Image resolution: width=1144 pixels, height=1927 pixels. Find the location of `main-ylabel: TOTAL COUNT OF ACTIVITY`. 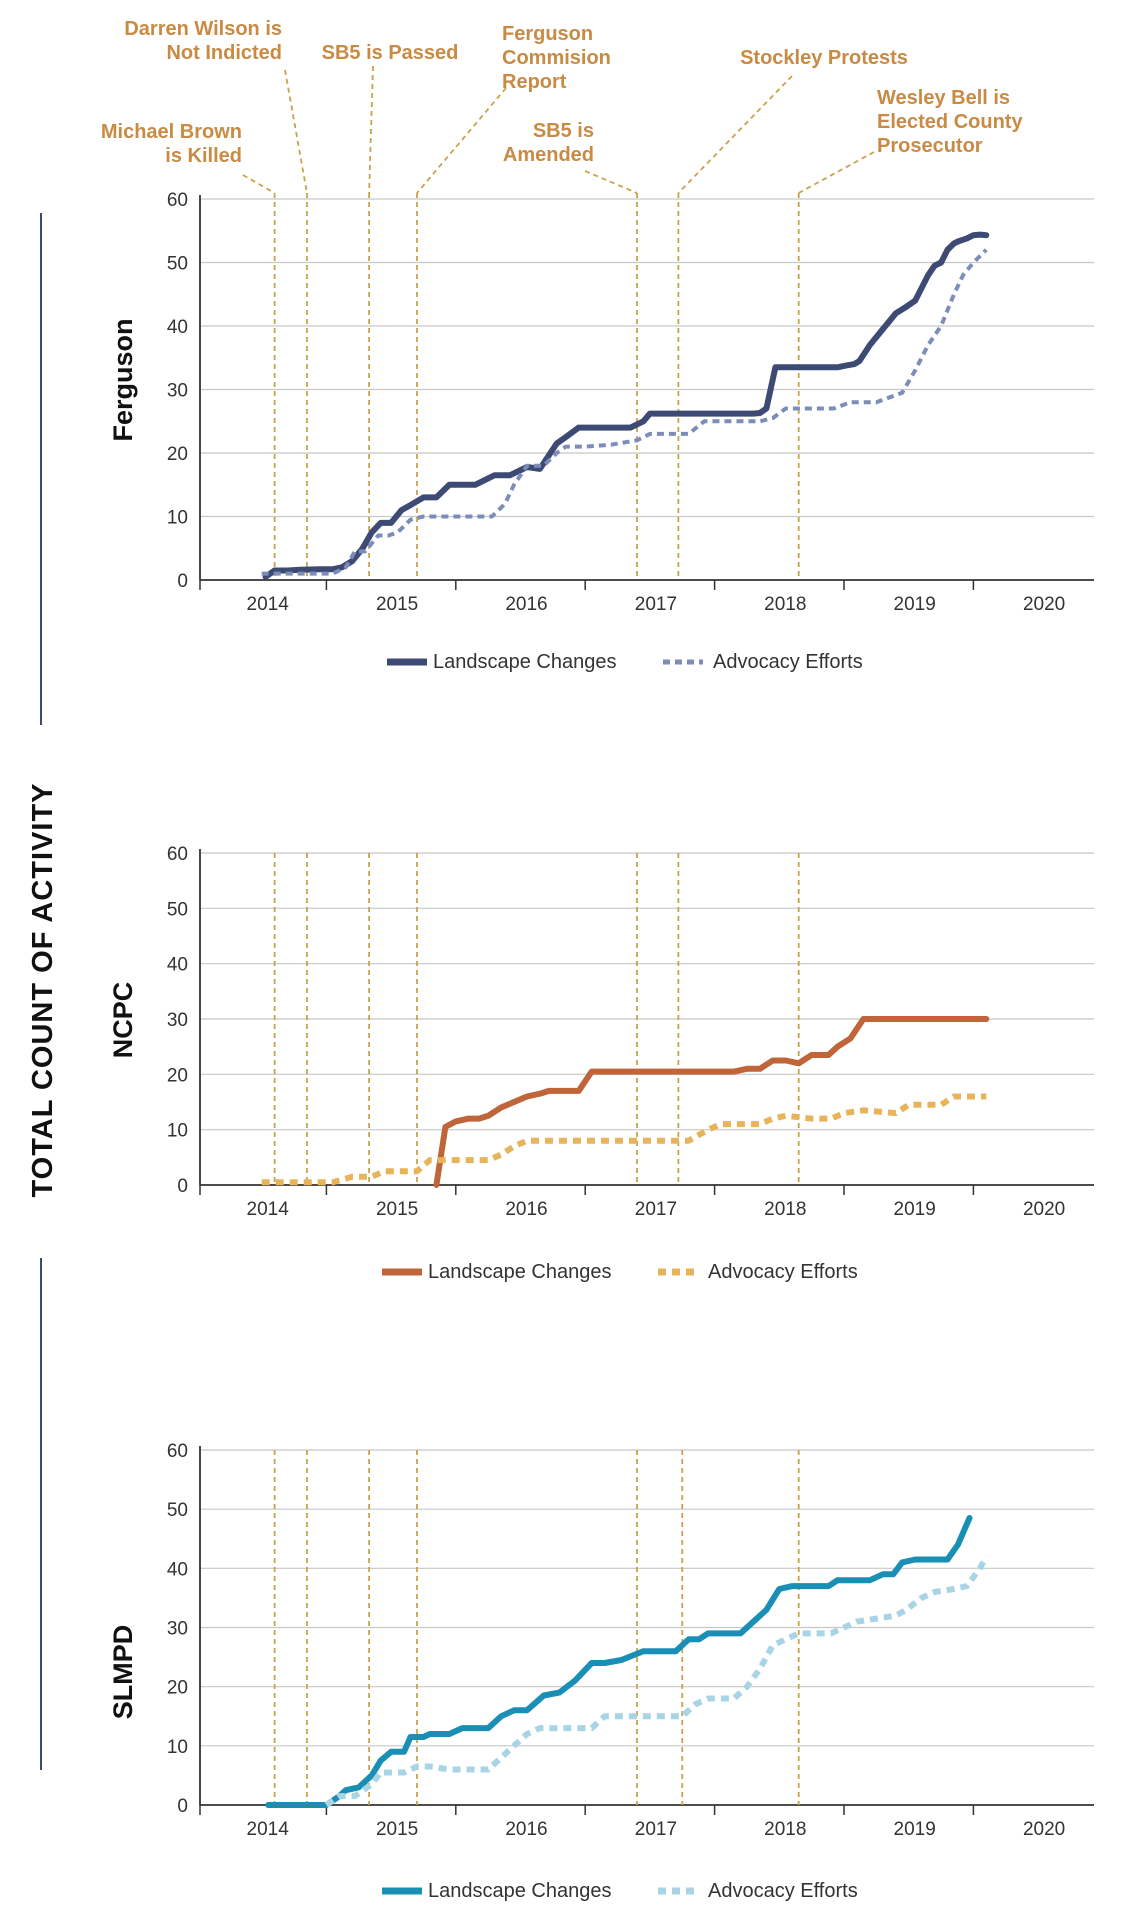

main-ylabel: TOTAL COUNT OF ACTIVITY is located at coordinates (43, 989).